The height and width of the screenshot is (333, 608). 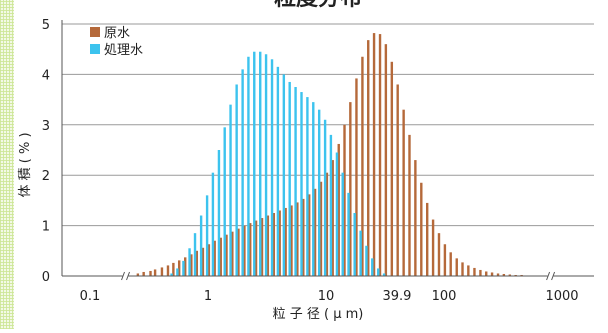 What do you see at coordinates (7, 164) in the screenshot?
I see `decorative-stripe` at bounding box center [7, 164].